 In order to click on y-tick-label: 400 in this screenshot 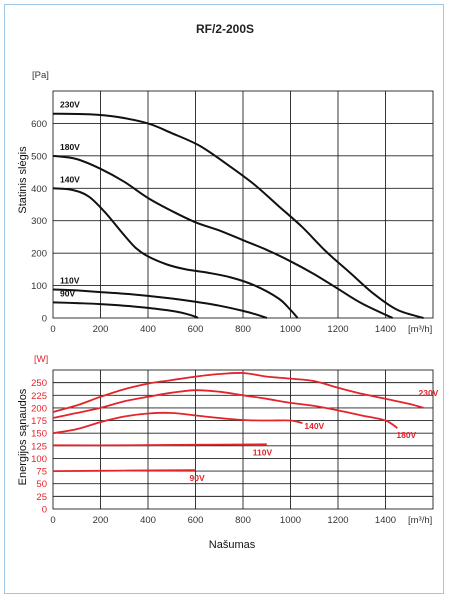, I will do `click(39, 189)`.